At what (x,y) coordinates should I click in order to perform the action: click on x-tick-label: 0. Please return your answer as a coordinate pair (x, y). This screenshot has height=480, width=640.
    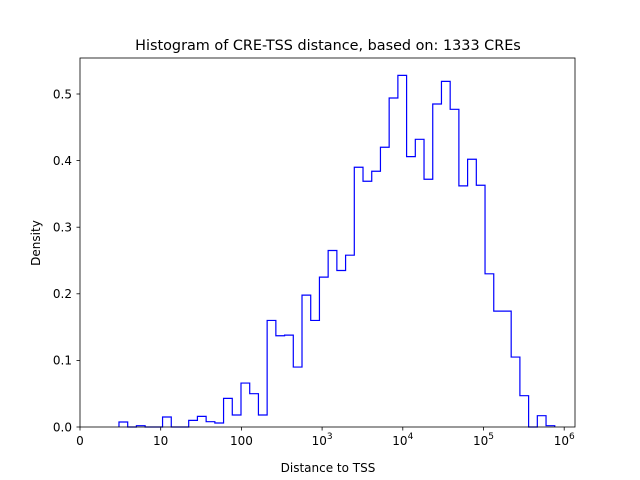
    Looking at the image, I should click on (80, 441).